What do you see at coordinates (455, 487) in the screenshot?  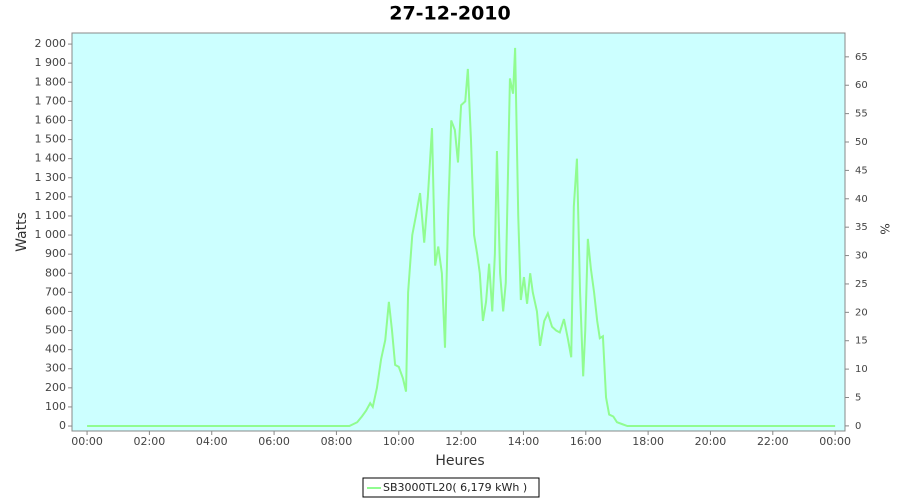 I see `legend-label: SB3000TL20( 6,179 kWh )` at bounding box center [455, 487].